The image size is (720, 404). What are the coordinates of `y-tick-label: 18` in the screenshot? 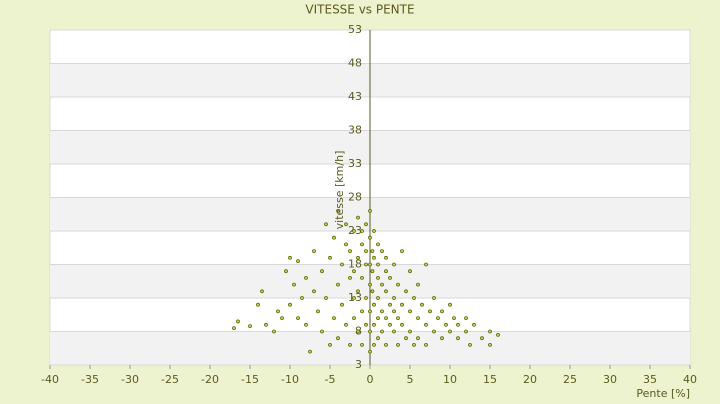 It's located at (355, 264).